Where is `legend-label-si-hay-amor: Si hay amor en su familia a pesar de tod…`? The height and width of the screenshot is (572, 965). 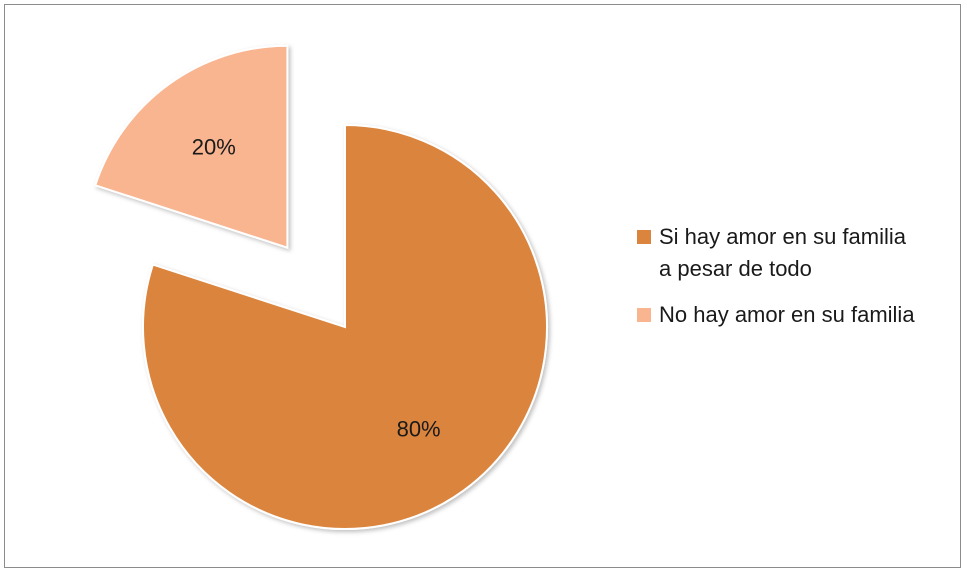 legend-label-si-hay-amor: Si hay amor en su familia a pesar de tod… is located at coordinates (782, 252).